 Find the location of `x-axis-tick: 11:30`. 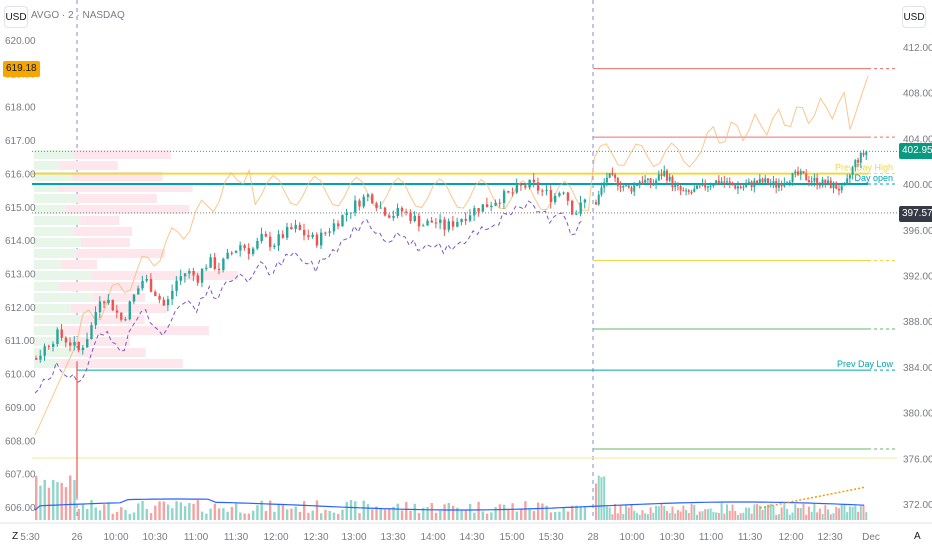

x-axis-tick: 11:30 is located at coordinates (236, 537).